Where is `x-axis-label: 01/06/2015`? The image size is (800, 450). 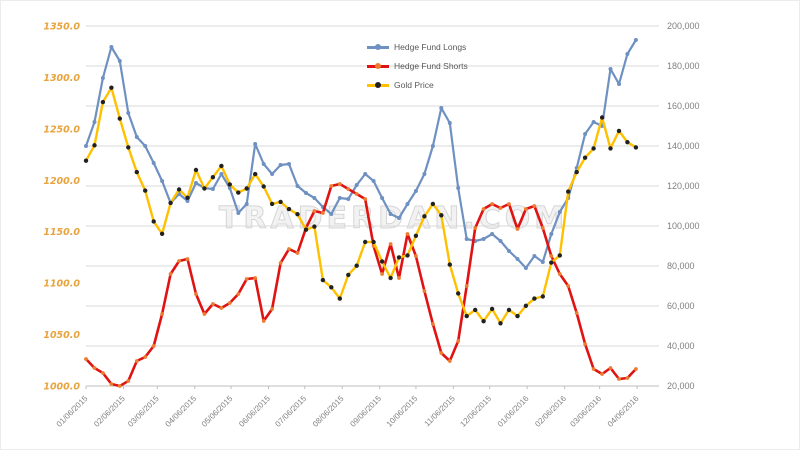 x-axis-label: 01/06/2015 is located at coordinates (72, 411).